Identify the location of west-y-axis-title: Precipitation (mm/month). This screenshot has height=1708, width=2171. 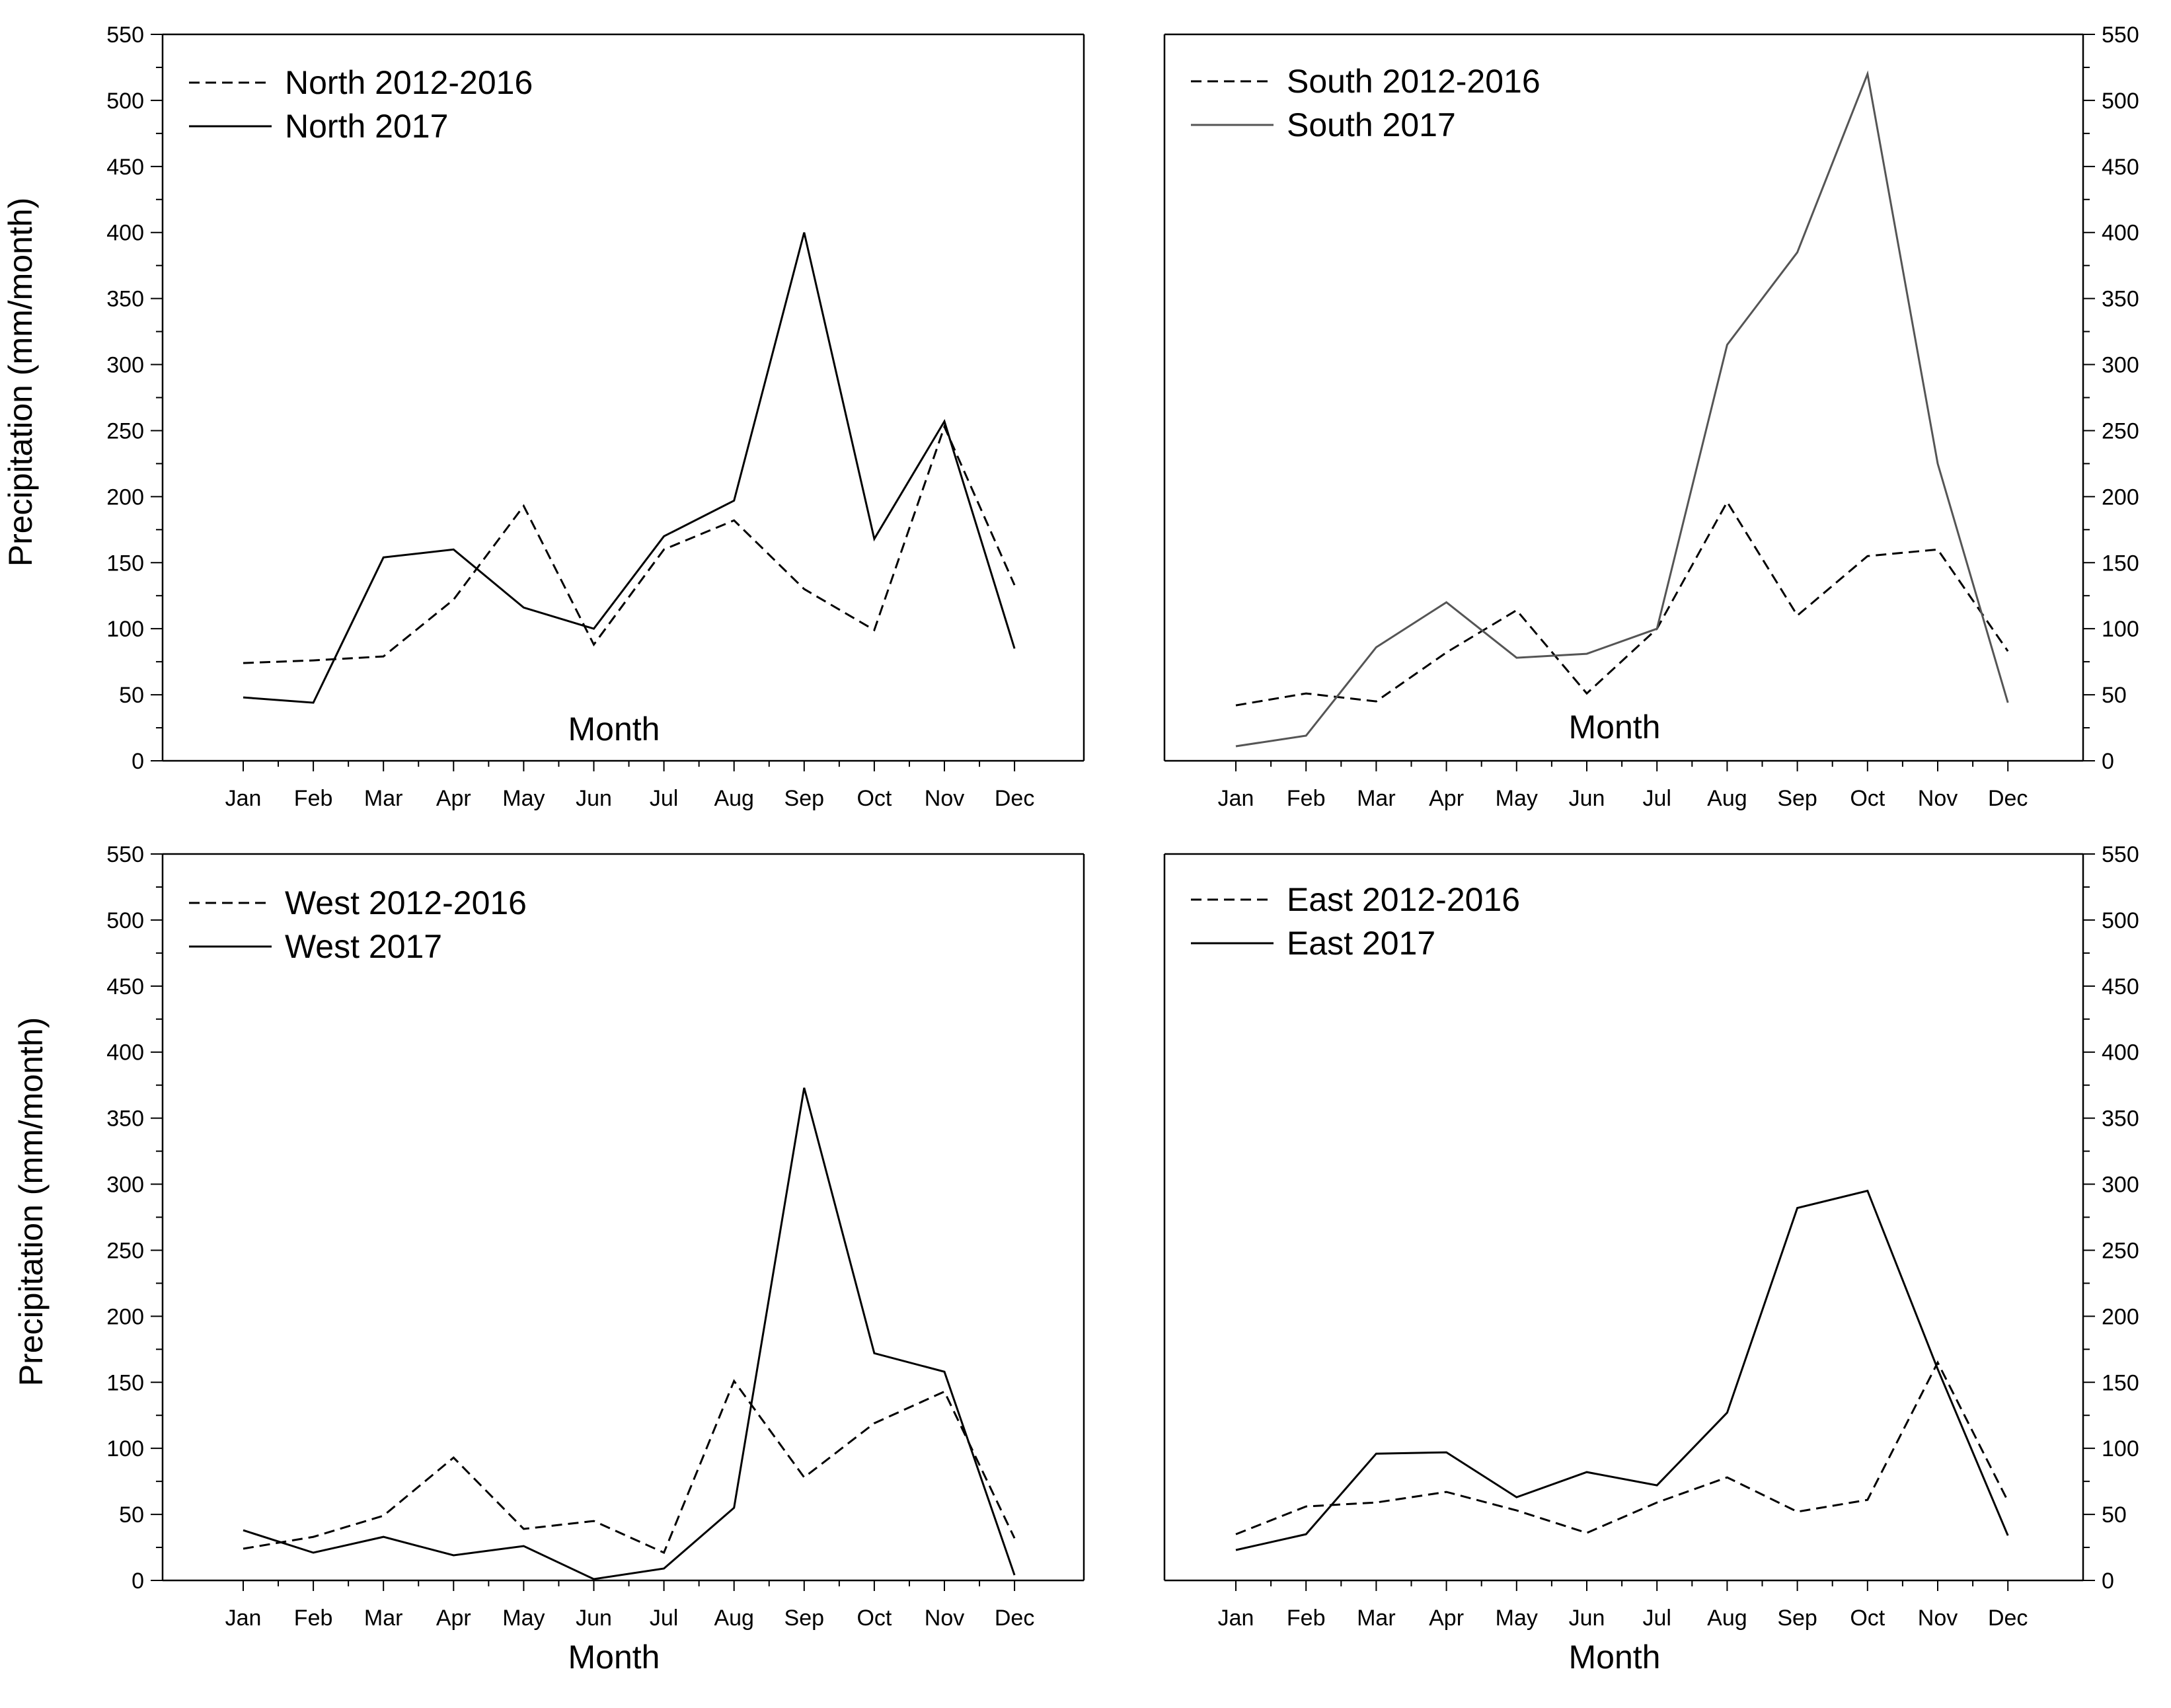
(31, 1202).